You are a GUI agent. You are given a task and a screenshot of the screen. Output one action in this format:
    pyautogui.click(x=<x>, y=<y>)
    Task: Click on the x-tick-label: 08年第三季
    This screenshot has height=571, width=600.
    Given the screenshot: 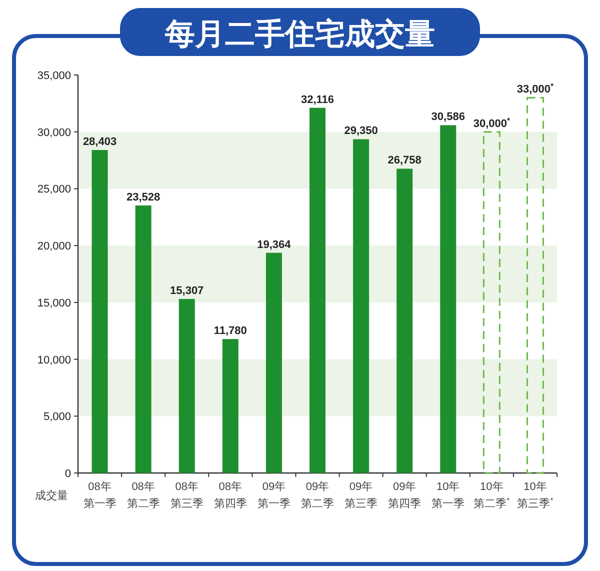 What is the action you would take?
    pyautogui.click(x=187, y=495)
    